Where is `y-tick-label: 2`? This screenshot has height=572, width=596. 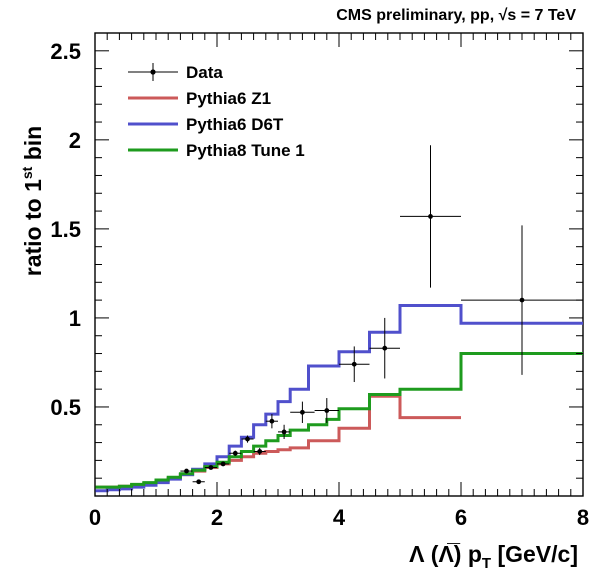 y-tick-label: 2 is located at coordinates (75, 140).